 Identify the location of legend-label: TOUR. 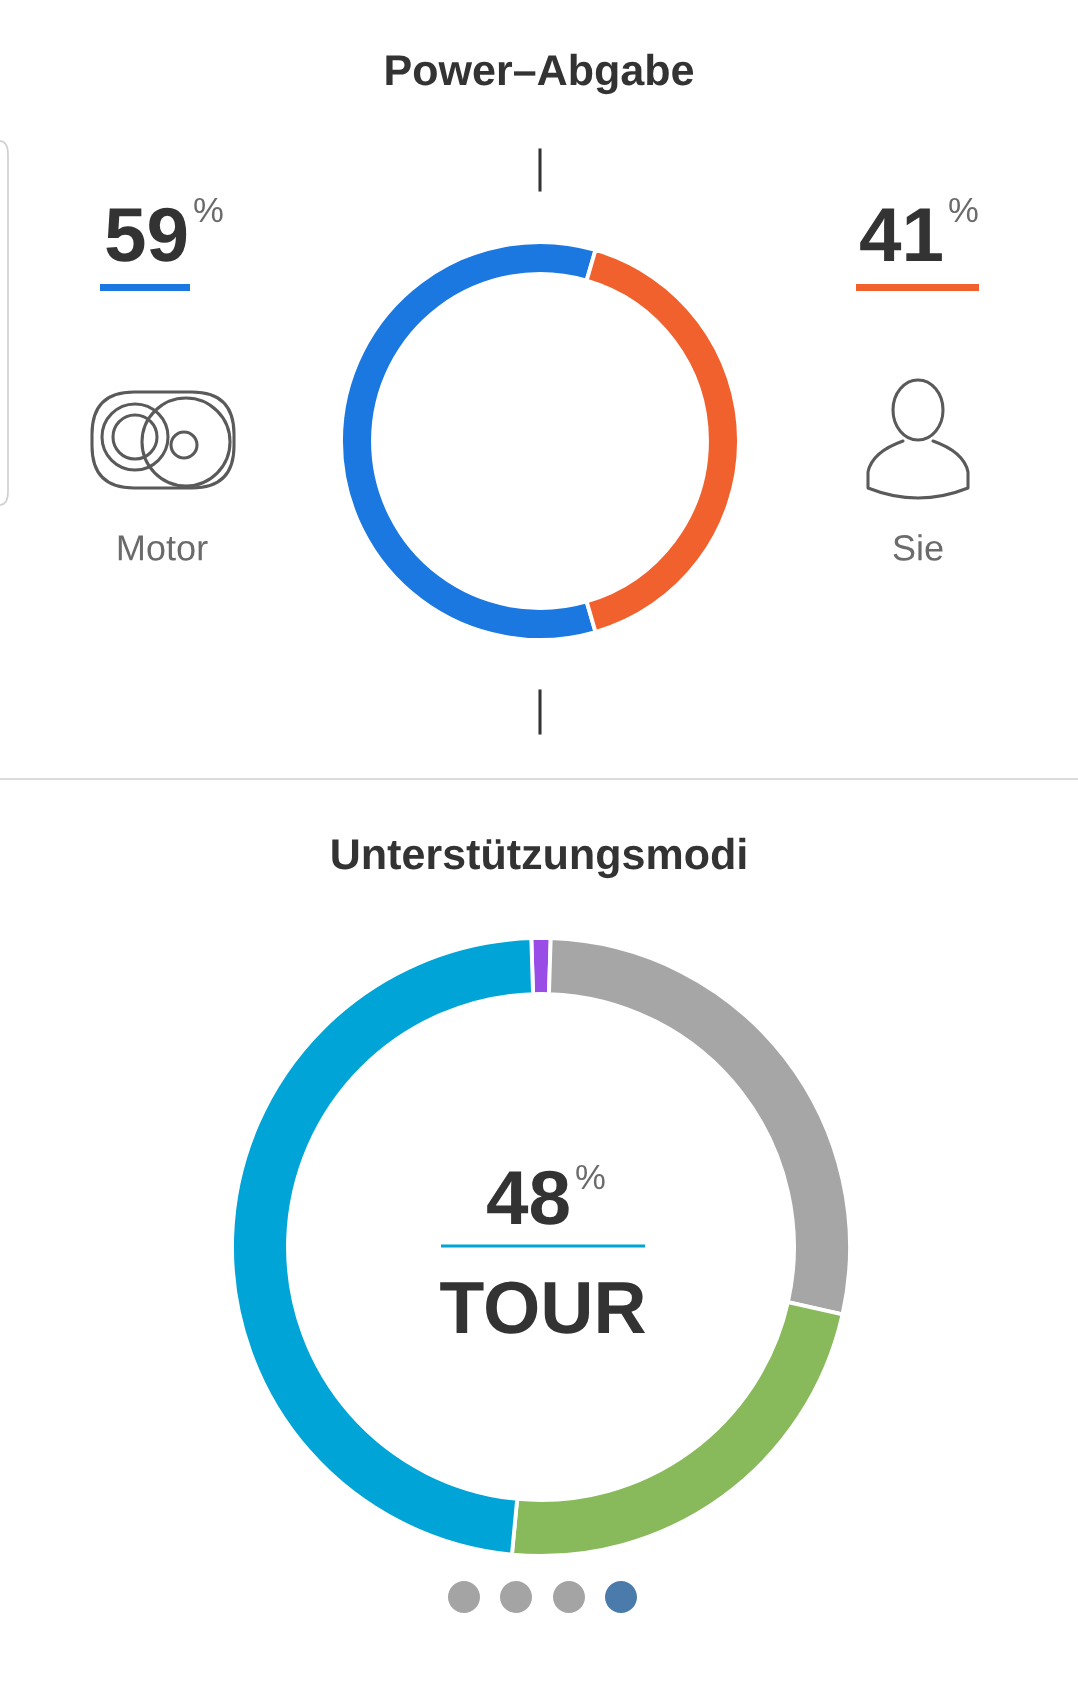
(543, 1307).